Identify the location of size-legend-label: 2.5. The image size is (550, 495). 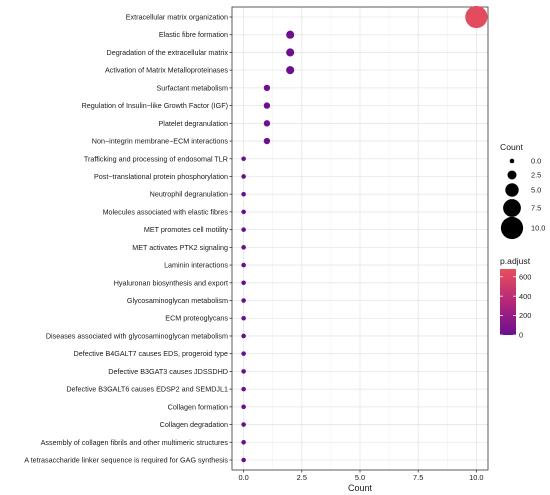
(536, 175).